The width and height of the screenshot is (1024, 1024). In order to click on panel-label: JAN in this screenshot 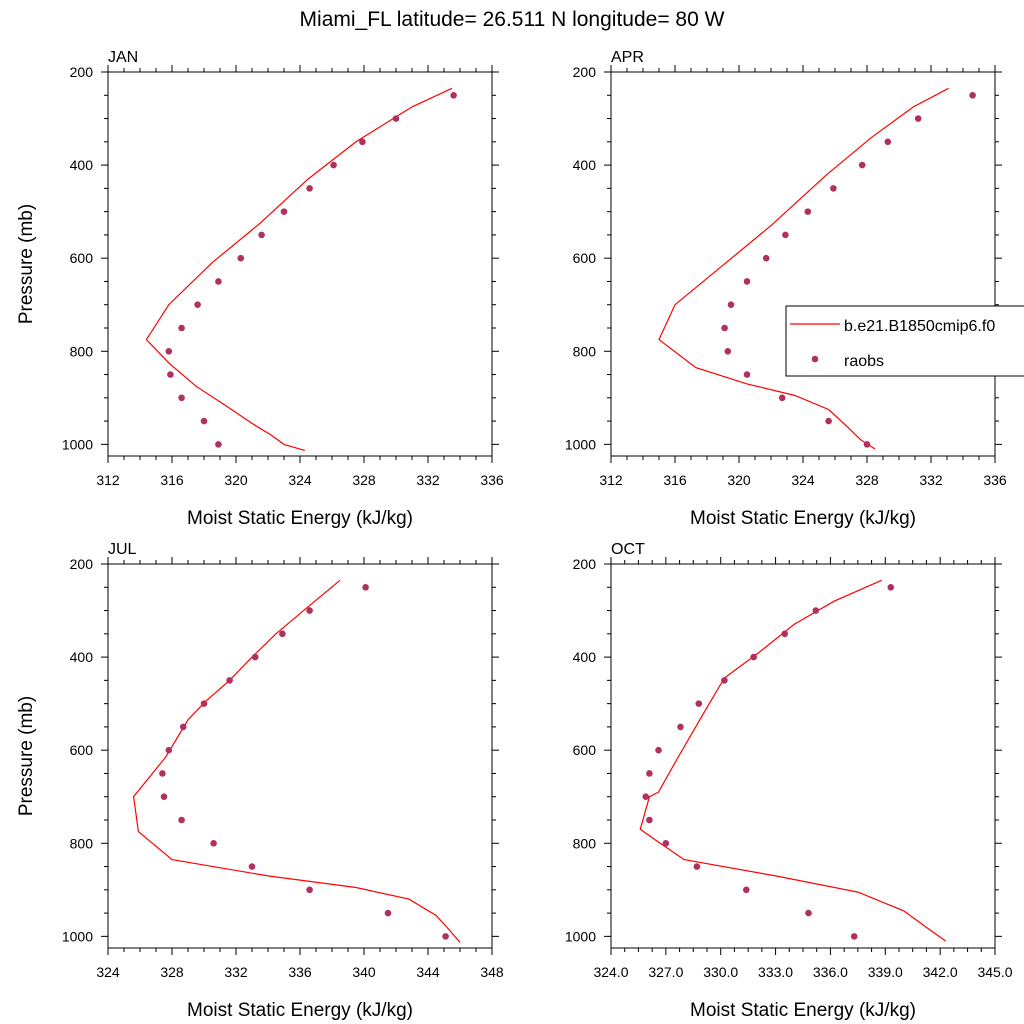, I will do `click(123, 57)`.